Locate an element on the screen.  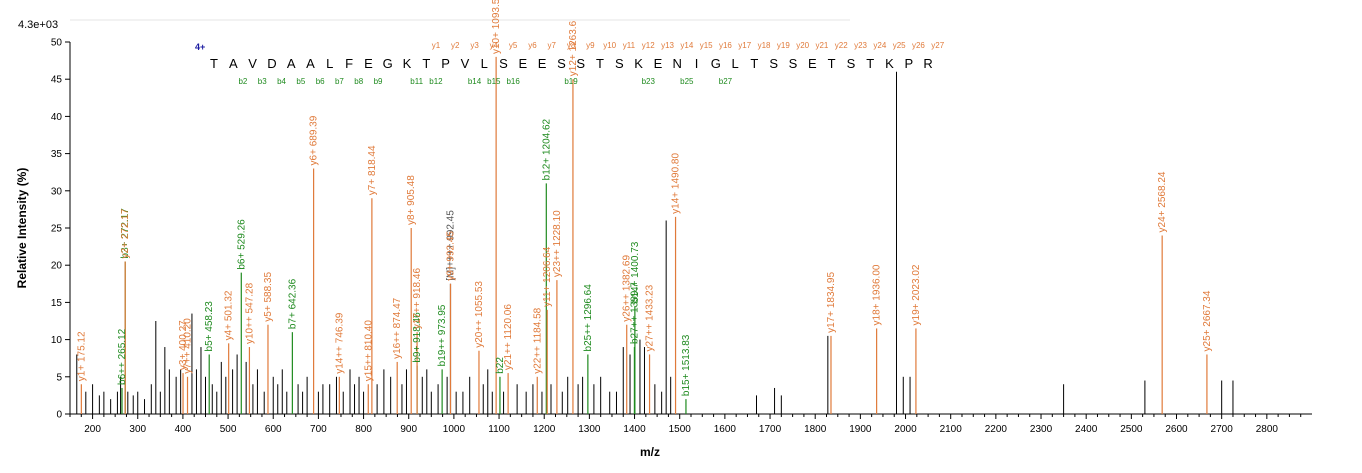
y-ion-marker: y20 is located at coordinates (802, 45).